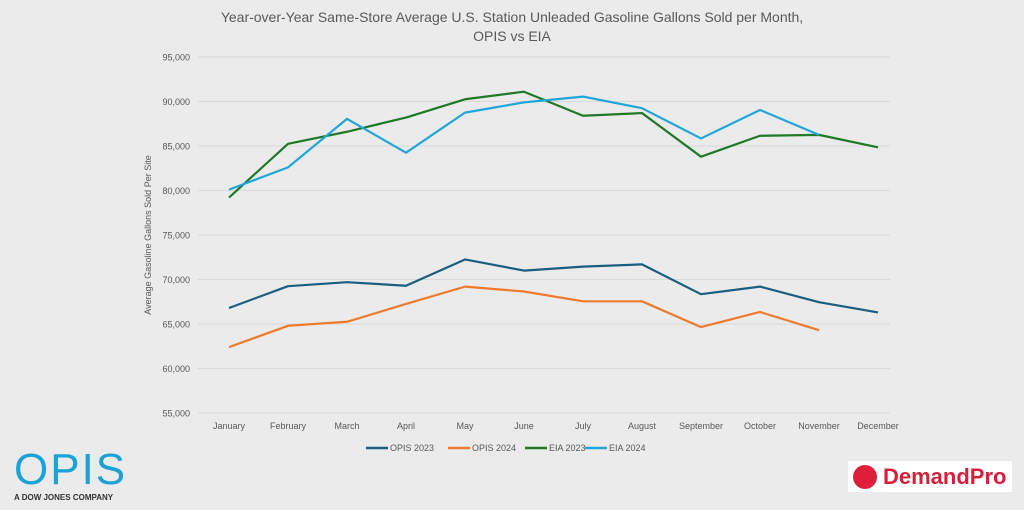 The image size is (1024, 510). What do you see at coordinates (406, 426) in the screenshot?
I see `x-tick-label: April` at bounding box center [406, 426].